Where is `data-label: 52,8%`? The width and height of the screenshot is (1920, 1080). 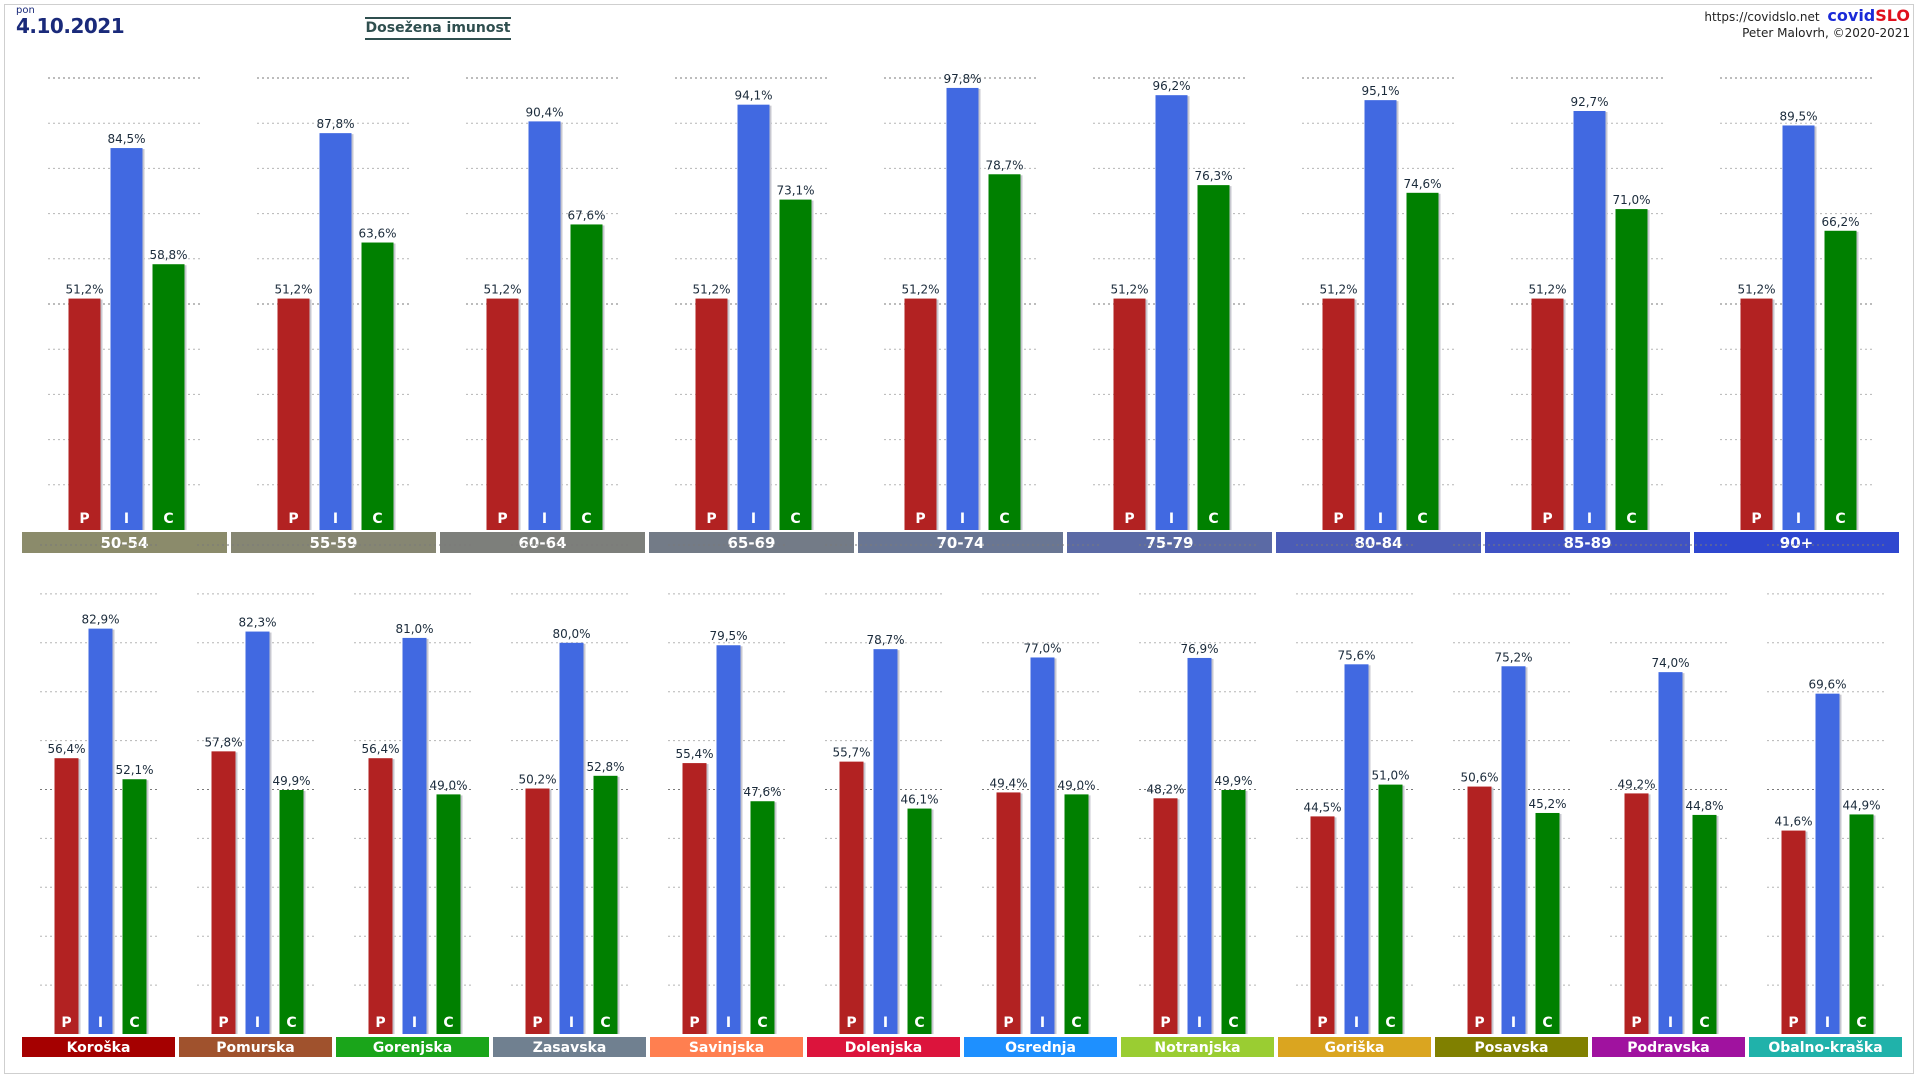
data-label: 52,8% is located at coordinates (605, 767).